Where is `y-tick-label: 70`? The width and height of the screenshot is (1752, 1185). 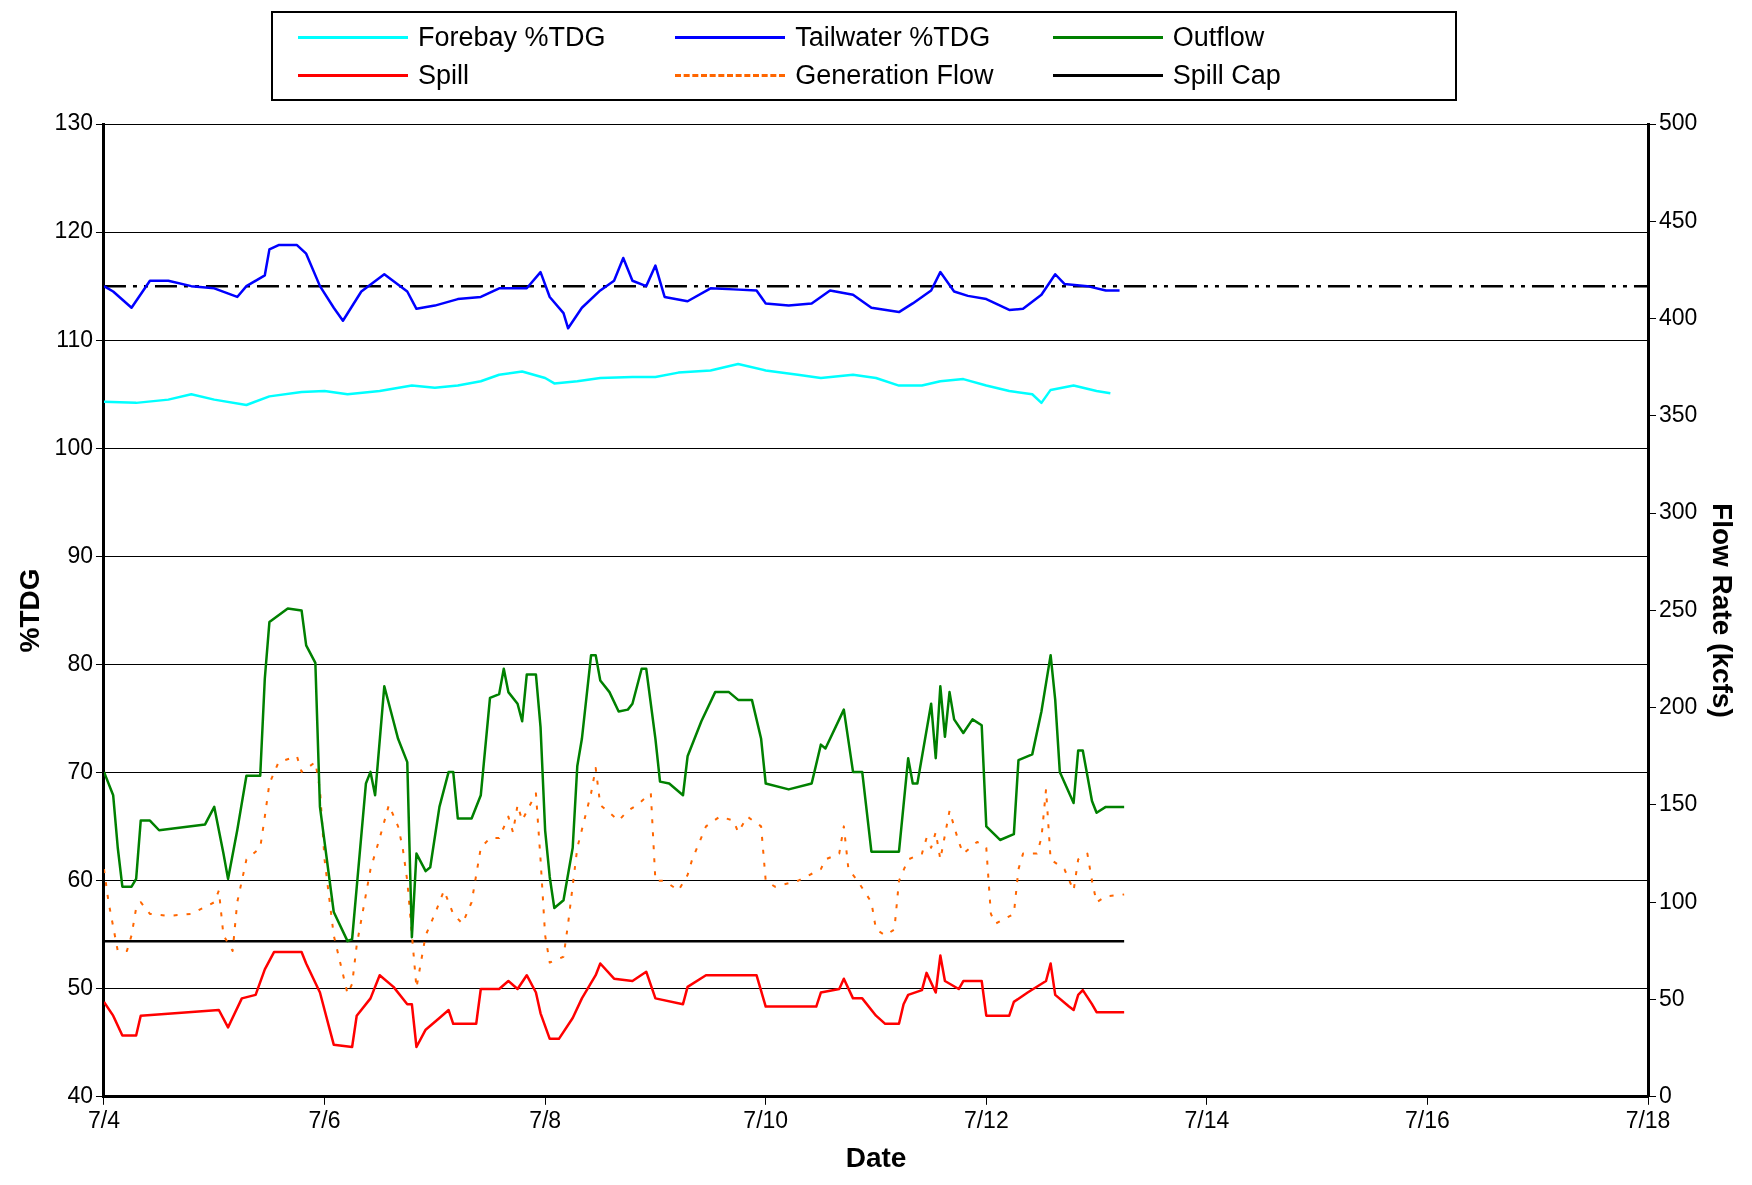 y-tick-label: 70 is located at coordinates (80, 770).